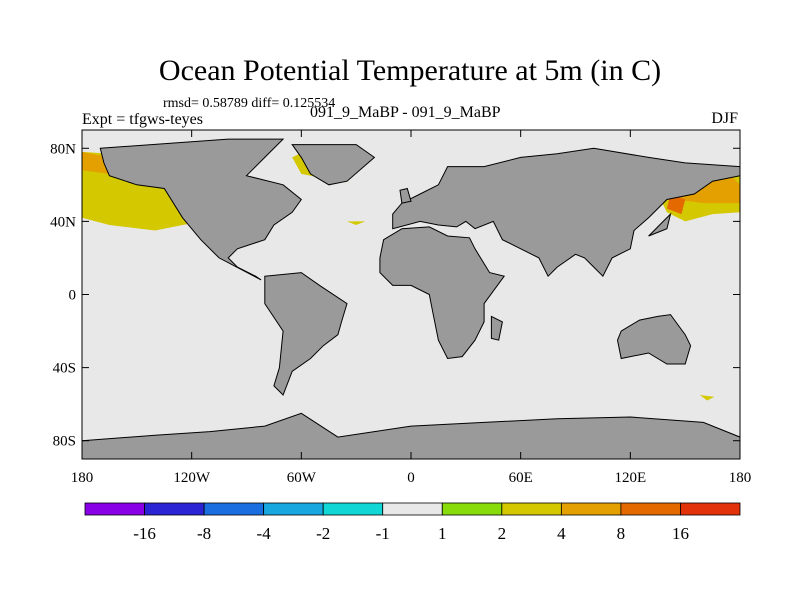  I want to click on y-tick-label: 80S, so click(64, 442).